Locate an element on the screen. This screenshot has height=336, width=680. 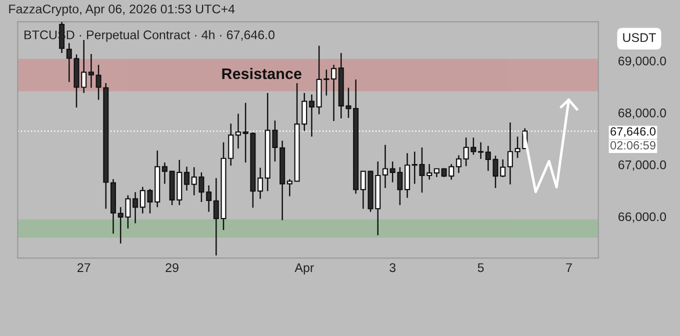
y-tick-label: 69,000.0 is located at coordinates (642, 61).